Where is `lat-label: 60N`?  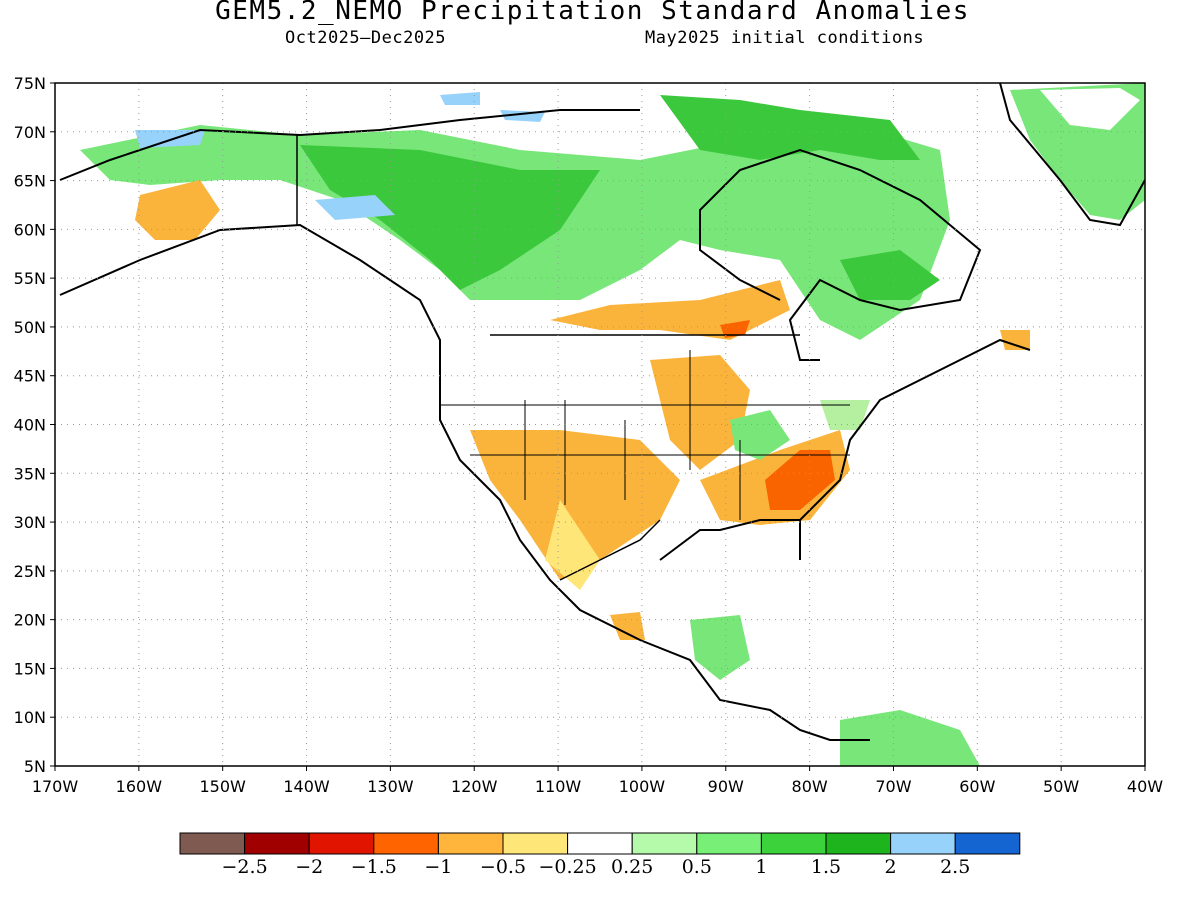 lat-label: 60N is located at coordinates (30, 229).